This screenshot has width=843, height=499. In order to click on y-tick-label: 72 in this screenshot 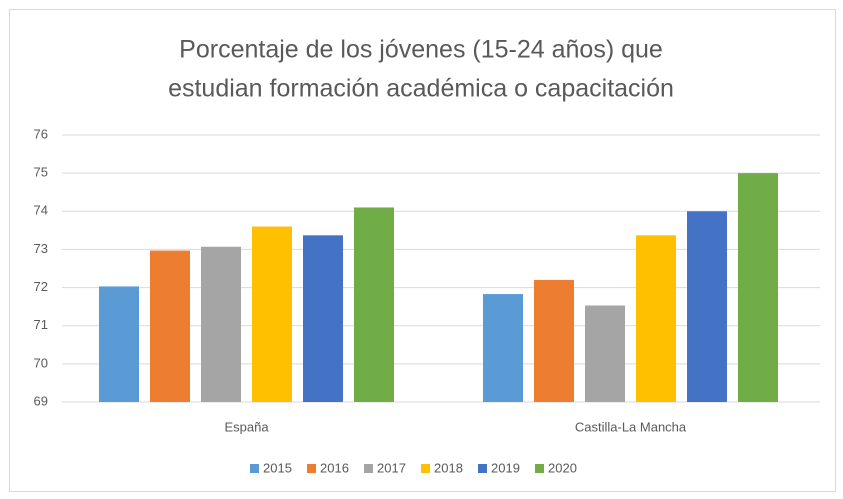, I will do `click(41, 286)`.